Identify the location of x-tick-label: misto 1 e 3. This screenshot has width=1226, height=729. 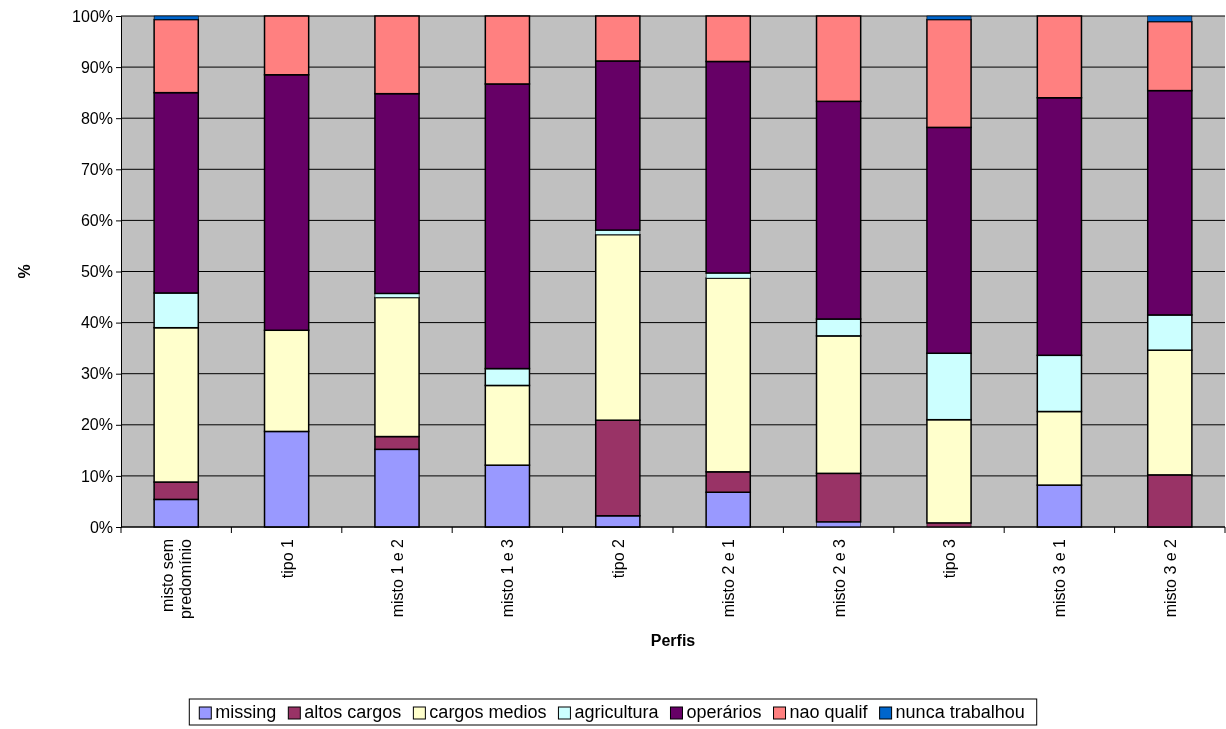
(508, 578).